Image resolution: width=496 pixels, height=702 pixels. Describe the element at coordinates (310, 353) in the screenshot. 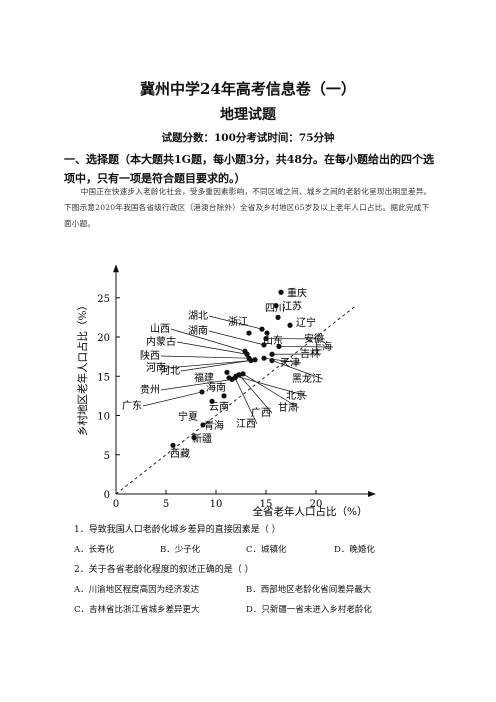

I see `point-label: 吉林` at that location.